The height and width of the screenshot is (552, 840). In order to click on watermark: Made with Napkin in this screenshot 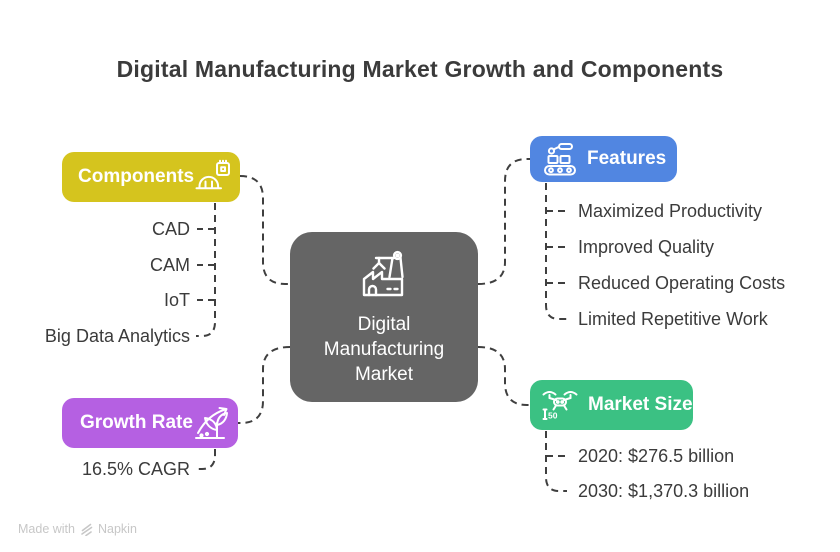, I will do `click(77, 529)`.